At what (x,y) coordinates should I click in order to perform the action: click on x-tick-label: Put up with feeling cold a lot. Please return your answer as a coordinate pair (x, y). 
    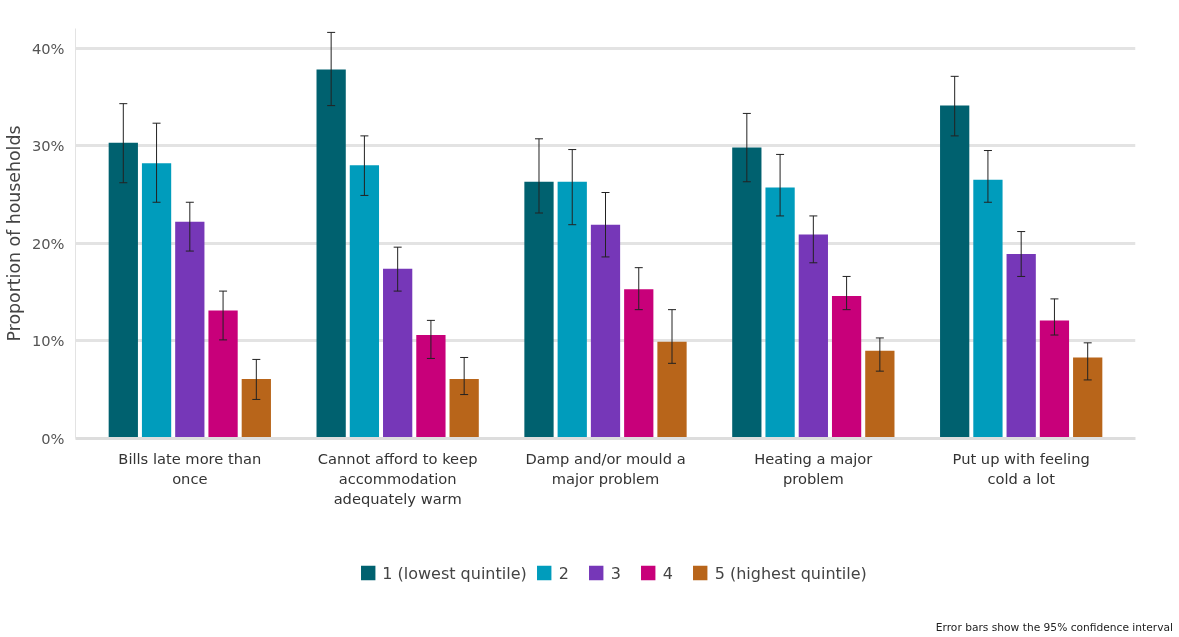
    Looking at the image, I should click on (1021, 468).